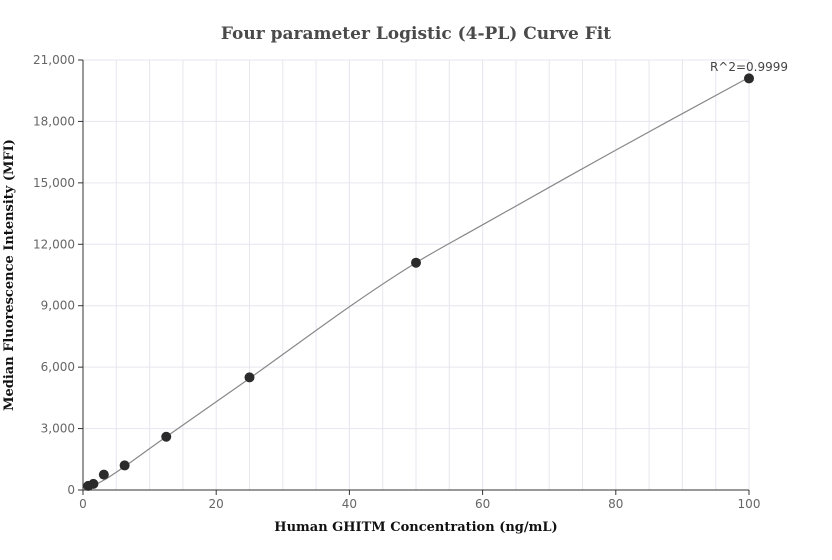  What do you see at coordinates (54, 60) in the screenshot?
I see `y-tick-label: 21,000` at bounding box center [54, 60].